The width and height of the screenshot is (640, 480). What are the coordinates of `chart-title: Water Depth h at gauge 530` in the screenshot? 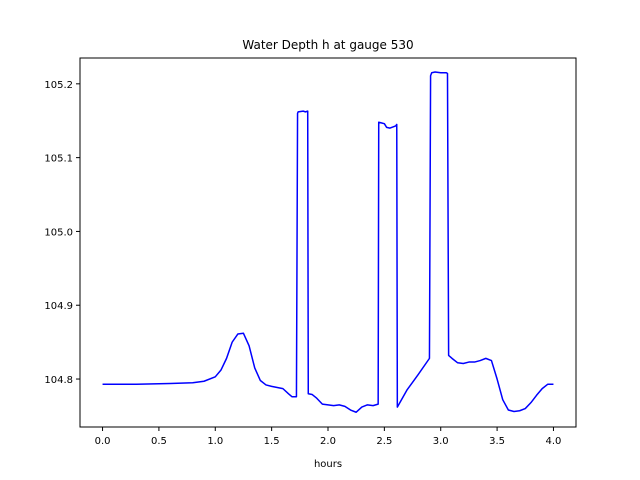 It's located at (327, 45).